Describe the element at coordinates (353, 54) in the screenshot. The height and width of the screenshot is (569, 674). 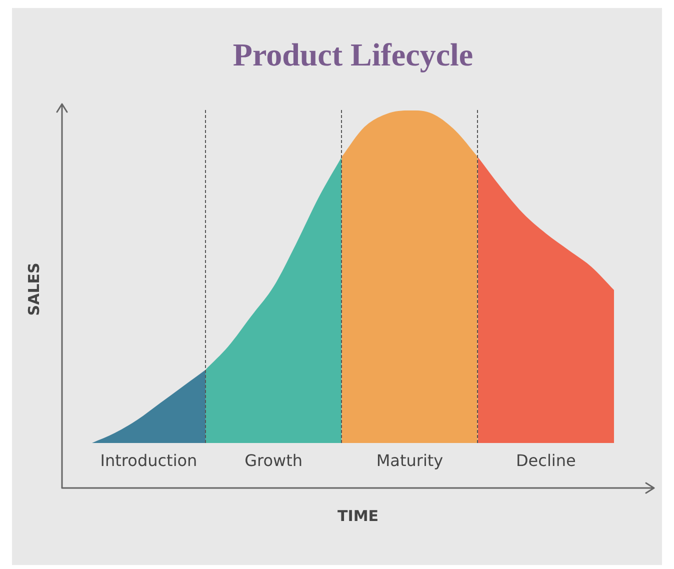
I see `chart-title: Product Lifecycle` at that location.